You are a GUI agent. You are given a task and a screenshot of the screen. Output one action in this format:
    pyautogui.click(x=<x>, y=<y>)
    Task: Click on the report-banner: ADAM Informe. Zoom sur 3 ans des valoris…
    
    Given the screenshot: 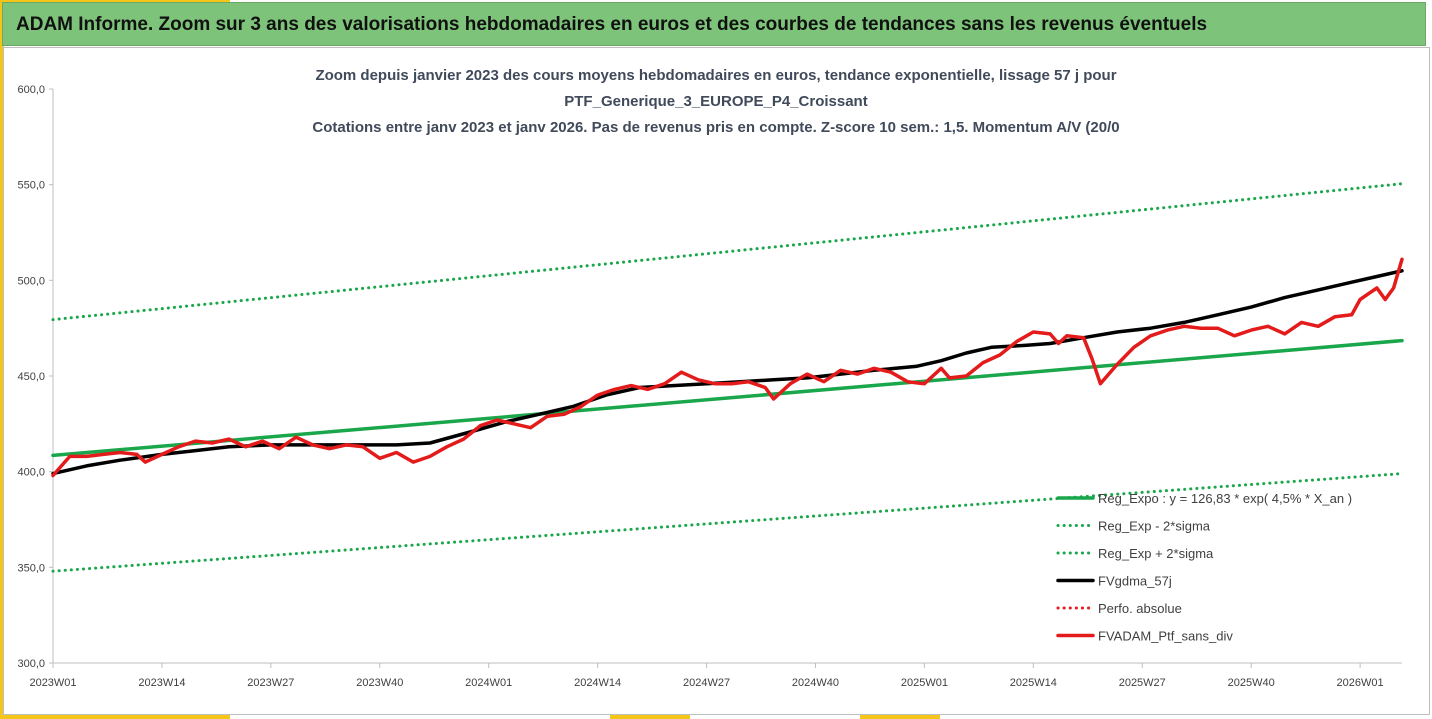 What is the action you would take?
    pyautogui.click(x=714, y=24)
    